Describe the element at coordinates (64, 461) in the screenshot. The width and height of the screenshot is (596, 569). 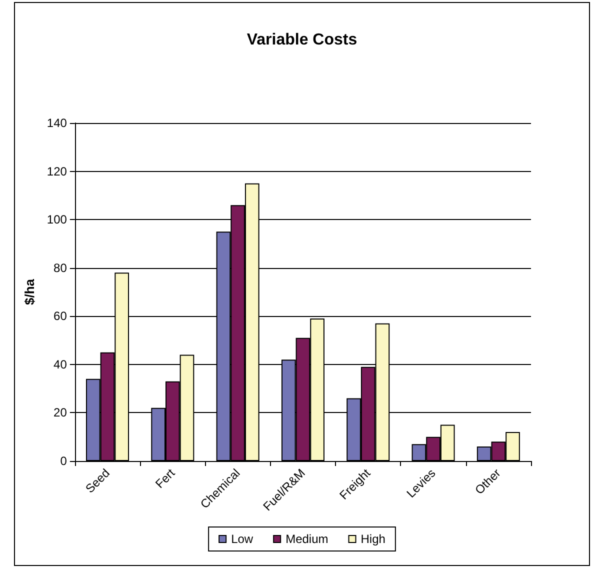
I see `y-tick-label: 0` at that location.